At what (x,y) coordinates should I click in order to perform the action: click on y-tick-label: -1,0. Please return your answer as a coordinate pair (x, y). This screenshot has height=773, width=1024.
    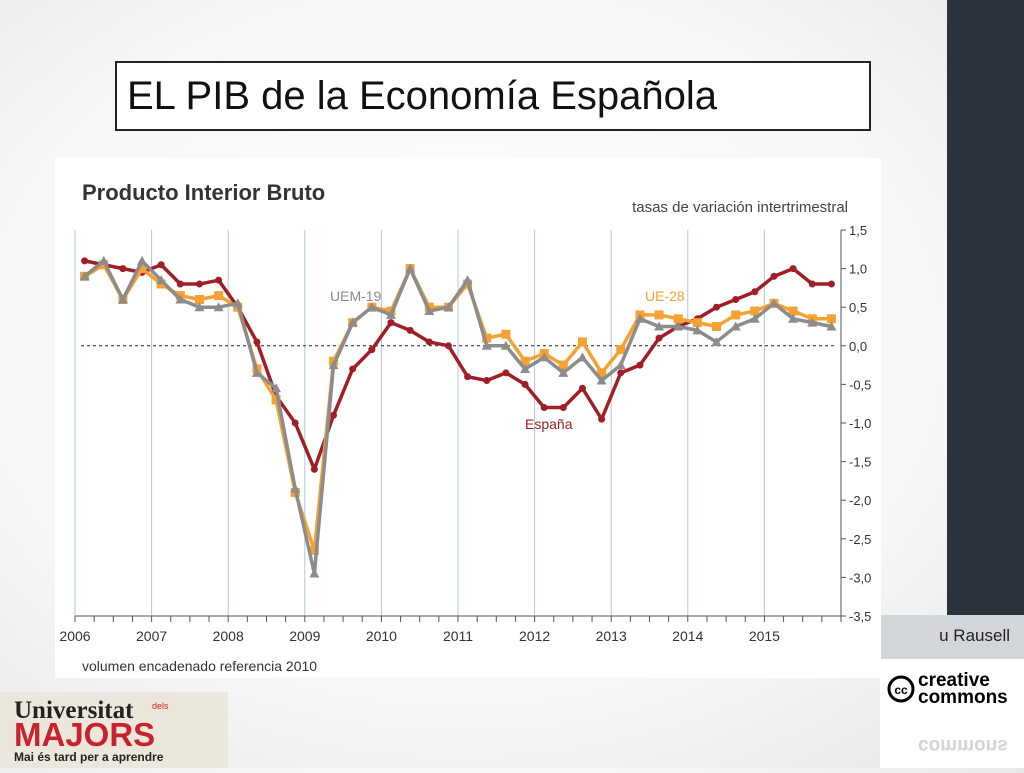
    Looking at the image, I should click on (860, 423).